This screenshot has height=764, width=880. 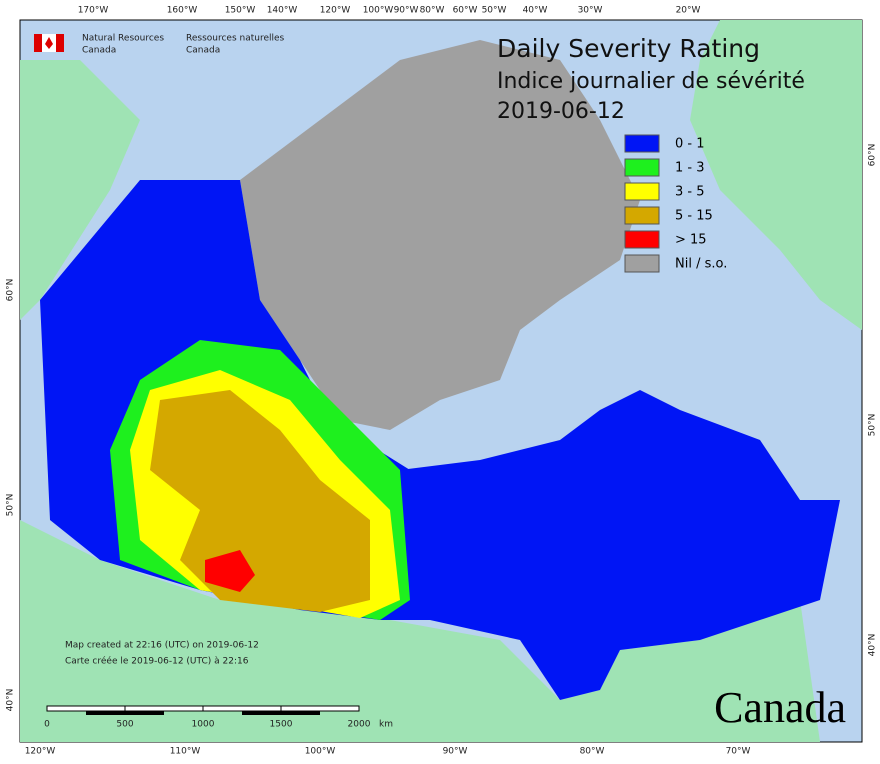 I want to click on subtitle: Indice journalier de sévérité, so click(x=651, y=81).